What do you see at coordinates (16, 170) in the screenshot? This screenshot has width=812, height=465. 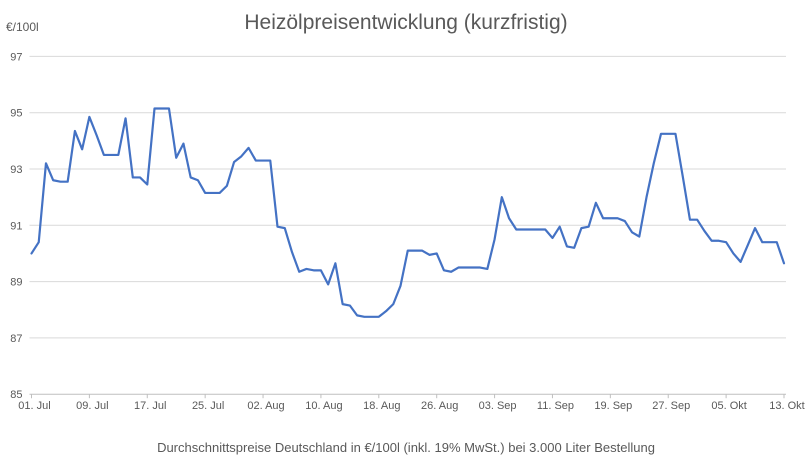 I see `y-tick-label: 93` at bounding box center [16, 170].